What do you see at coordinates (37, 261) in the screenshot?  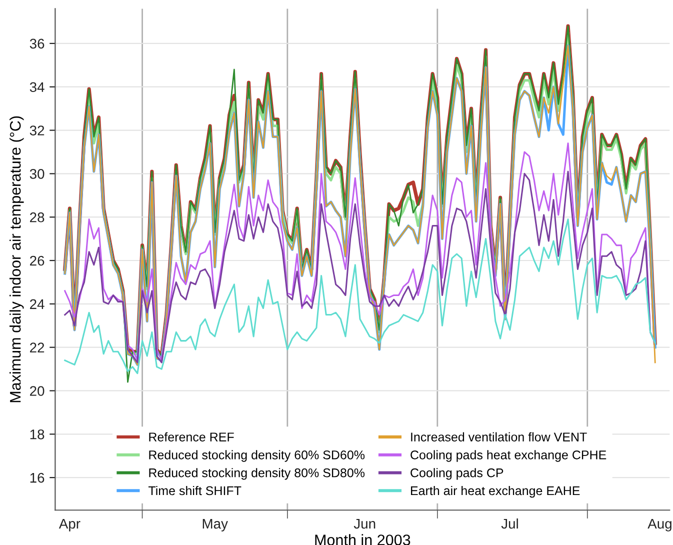 I see `y-tick-label: 26` at bounding box center [37, 261].